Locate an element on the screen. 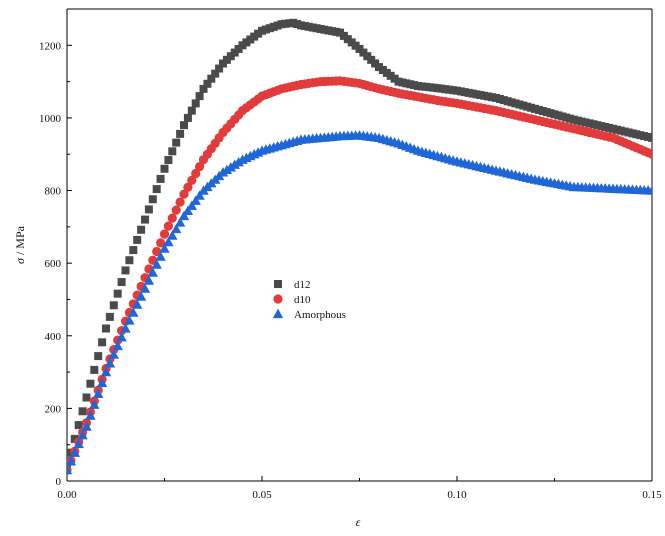  x-axis-ticks: 0.00 0.05 0.10 0.15 is located at coordinates (359, 488).